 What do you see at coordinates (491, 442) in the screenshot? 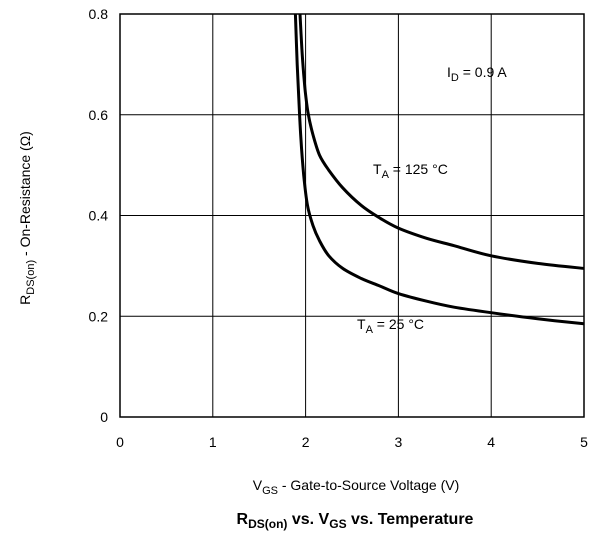
I see `x-tick-label: 4` at bounding box center [491, 442].